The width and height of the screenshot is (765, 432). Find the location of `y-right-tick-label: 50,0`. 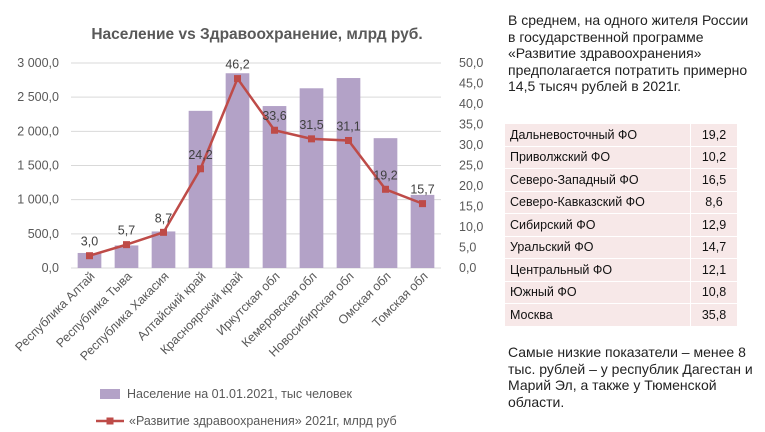

y-right-tick-label: 50,0 is located at coordinates (471, 63).